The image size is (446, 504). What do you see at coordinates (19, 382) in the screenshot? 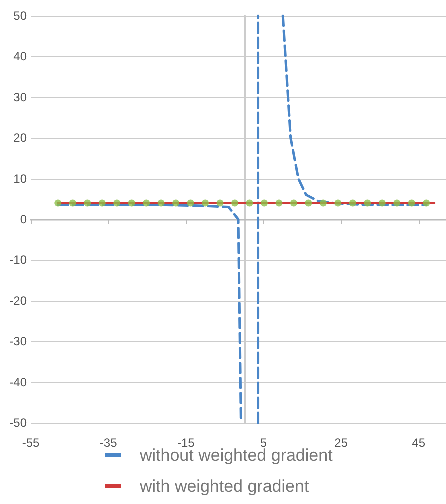
I see `y-tick-label: -40` at bounding box center [19, 382].